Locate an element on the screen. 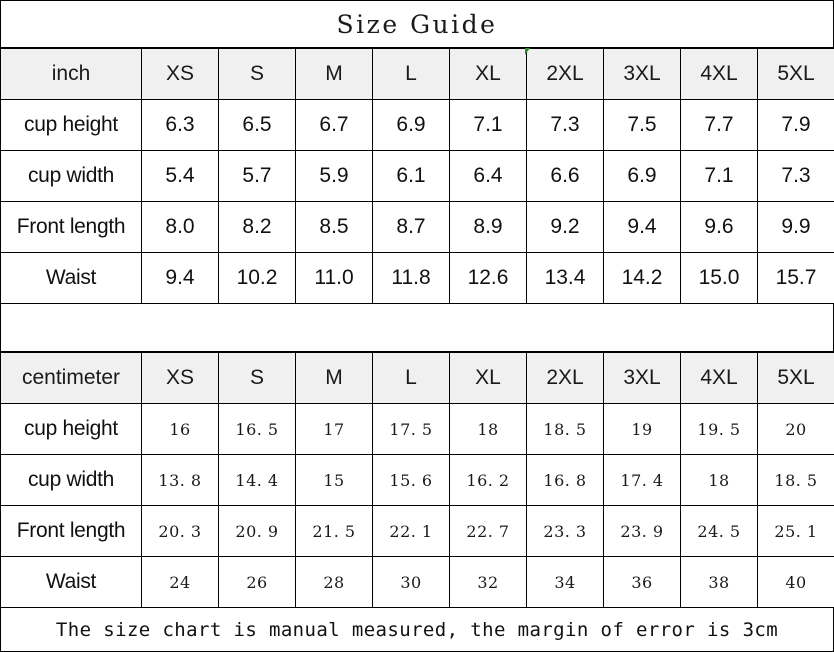 The width and height of the screenshot is (834, 652). cm-cell-front-length-4xl: 24. 5 is located at coordinates (719, 531).